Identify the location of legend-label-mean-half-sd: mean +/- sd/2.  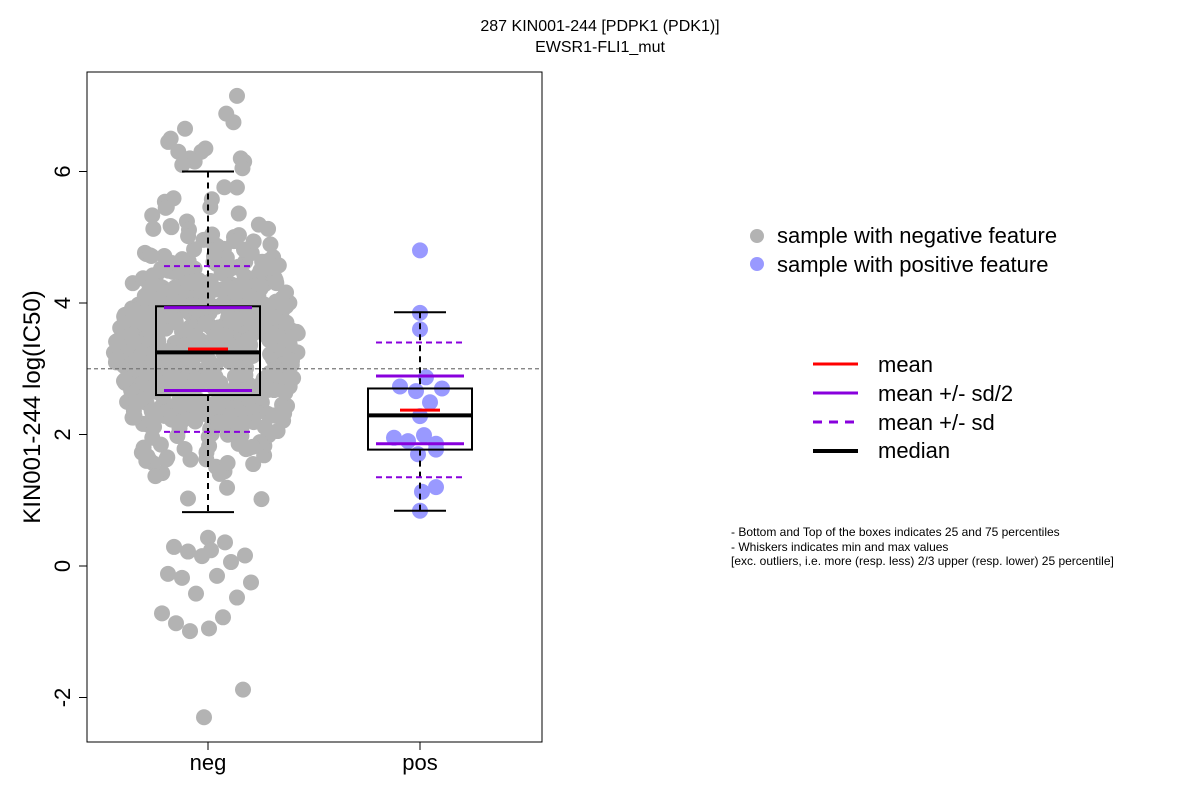
(946, 393).